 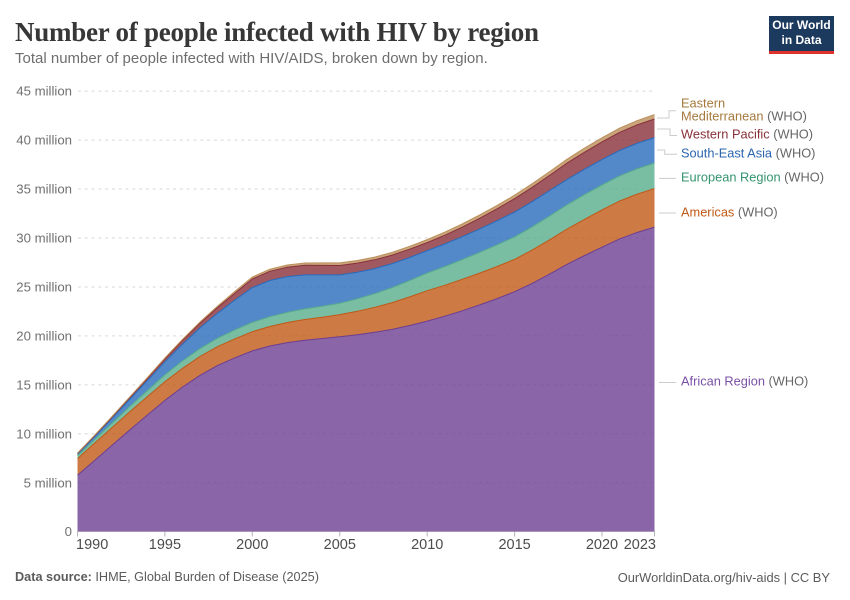 I want to click on svg-text: South-East Asia (WHO), so click(x=748, y=153).